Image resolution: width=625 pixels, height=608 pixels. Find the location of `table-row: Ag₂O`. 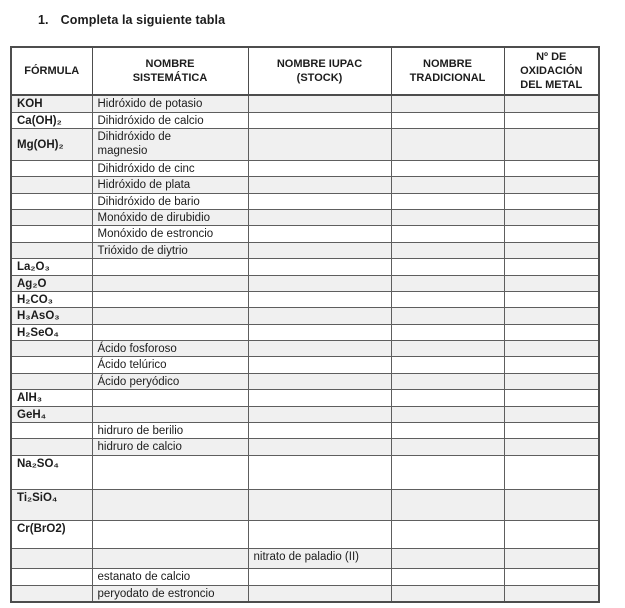

table-row: Ag₂O is located at coordinates (305, 283).